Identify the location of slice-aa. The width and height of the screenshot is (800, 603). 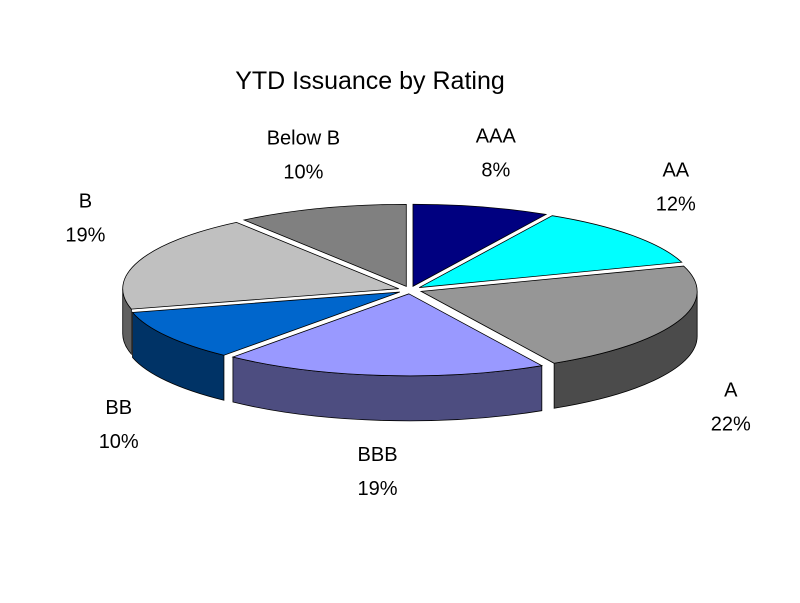
(551, 251).